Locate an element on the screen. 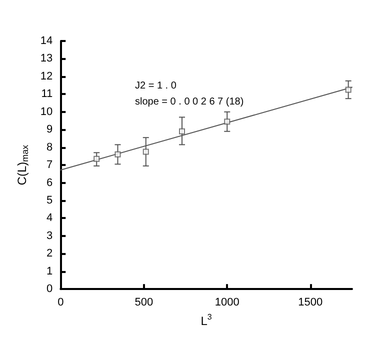  y-tick-label: 7 is located at coordinates (49, 165).